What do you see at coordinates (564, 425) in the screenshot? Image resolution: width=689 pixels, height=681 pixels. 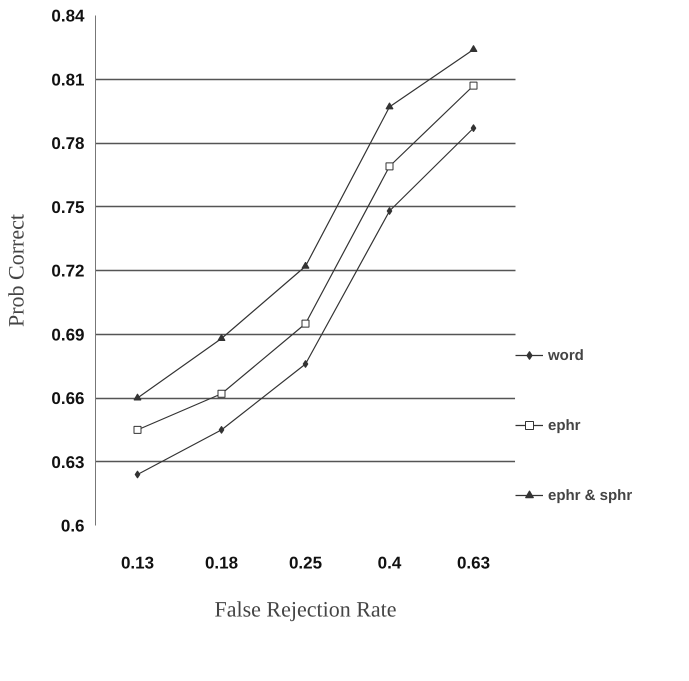 I see `legend-label: ephr` at bounding box center [564, 425].